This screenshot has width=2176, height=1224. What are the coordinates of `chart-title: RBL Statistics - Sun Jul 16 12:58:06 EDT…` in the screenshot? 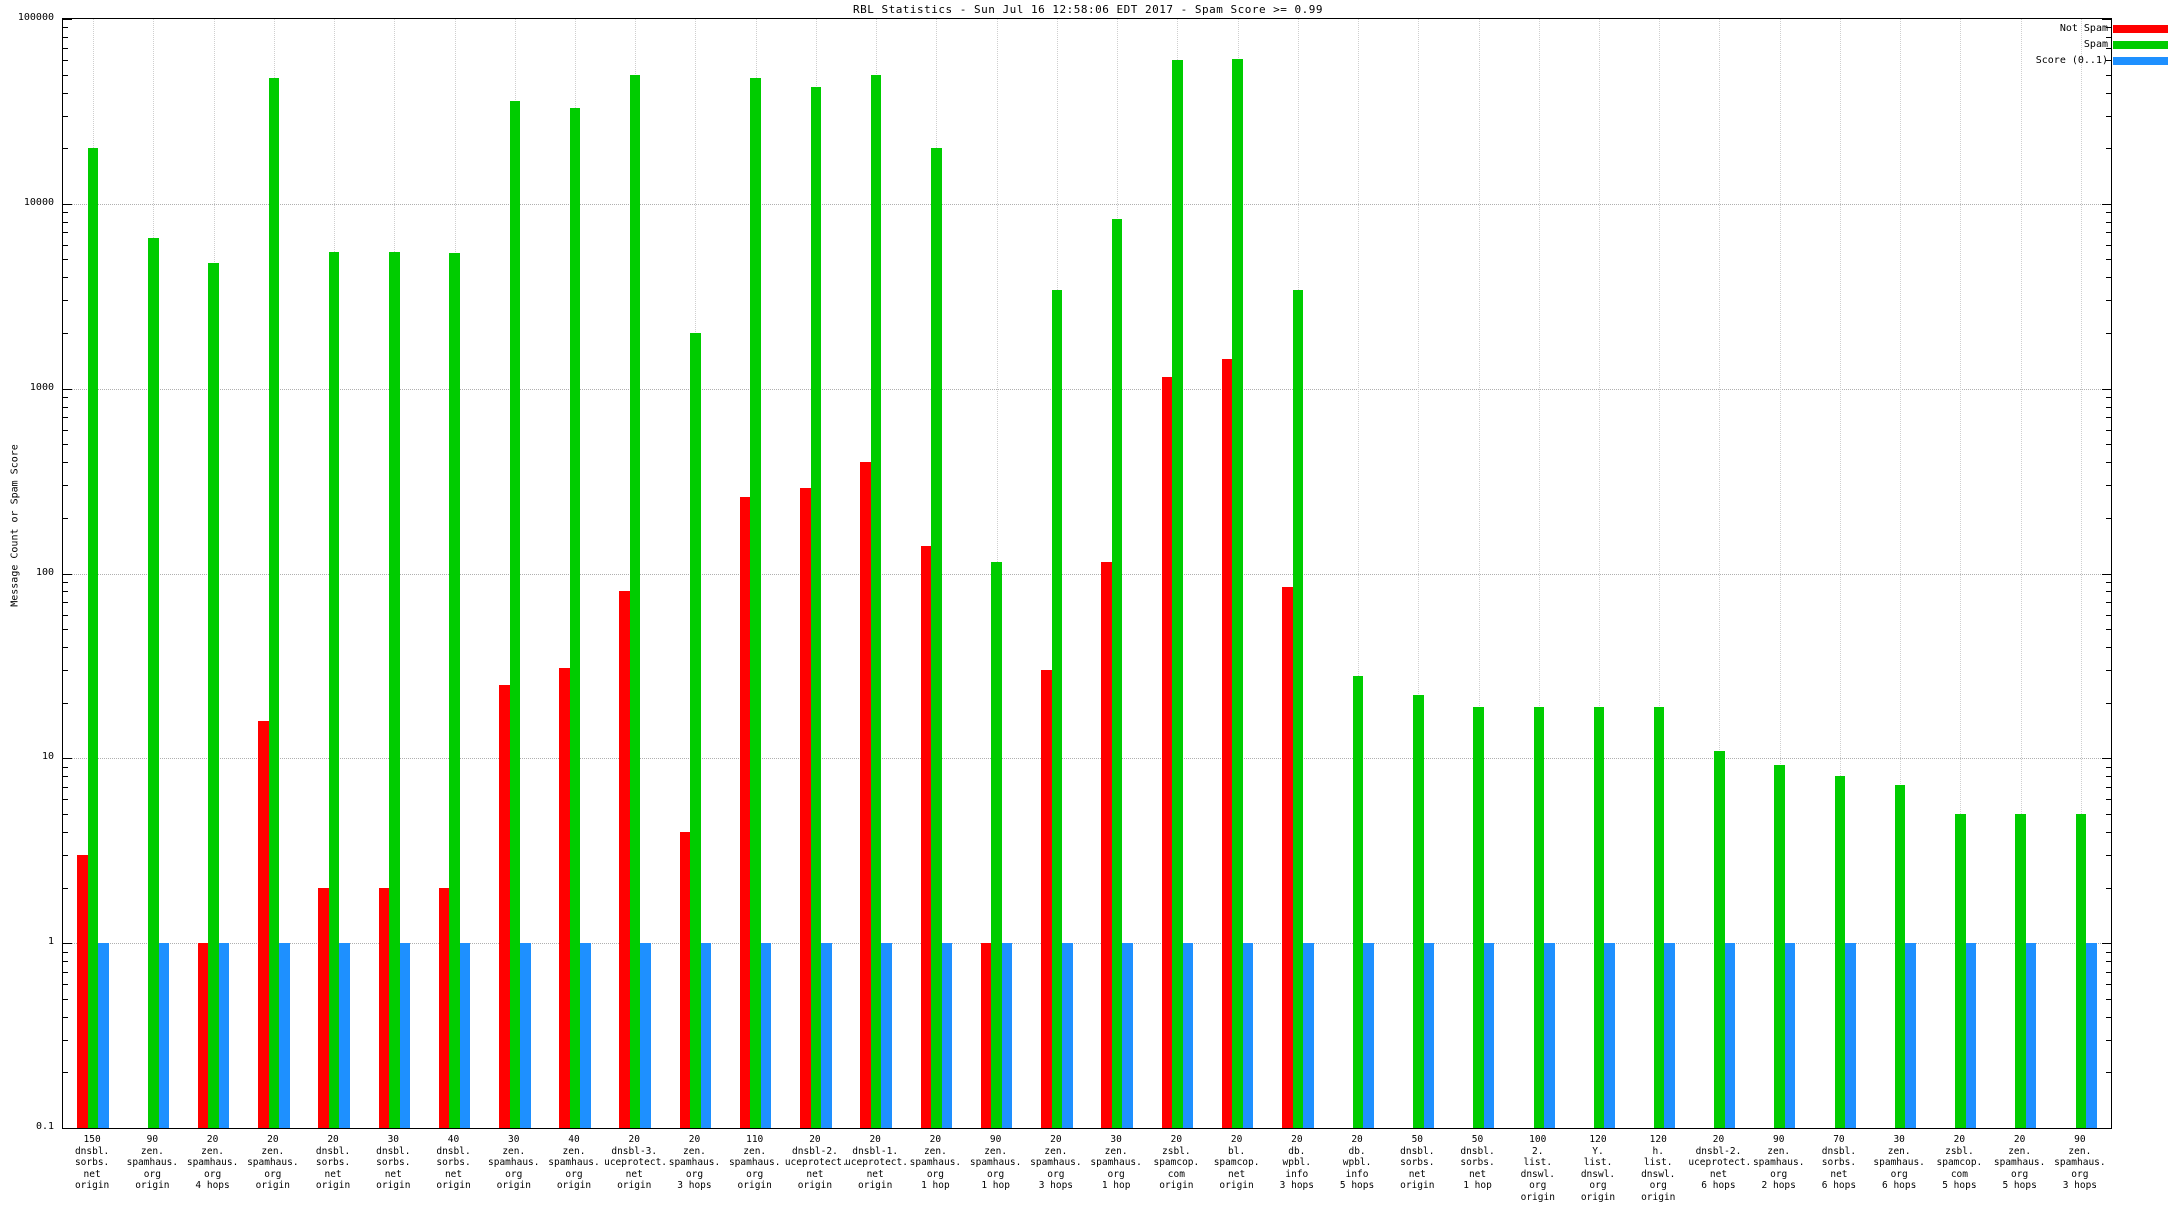 It's located at (1088, 9).